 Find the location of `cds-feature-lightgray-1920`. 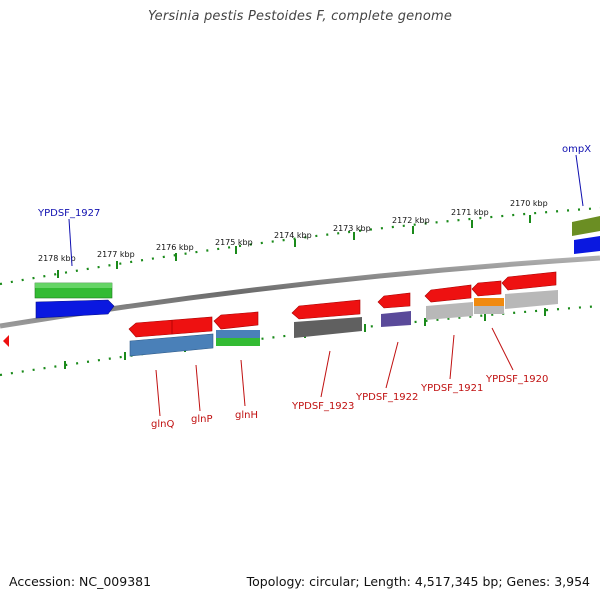

cds-feature-lightgray-1920 is located at coordinates (531, 299).